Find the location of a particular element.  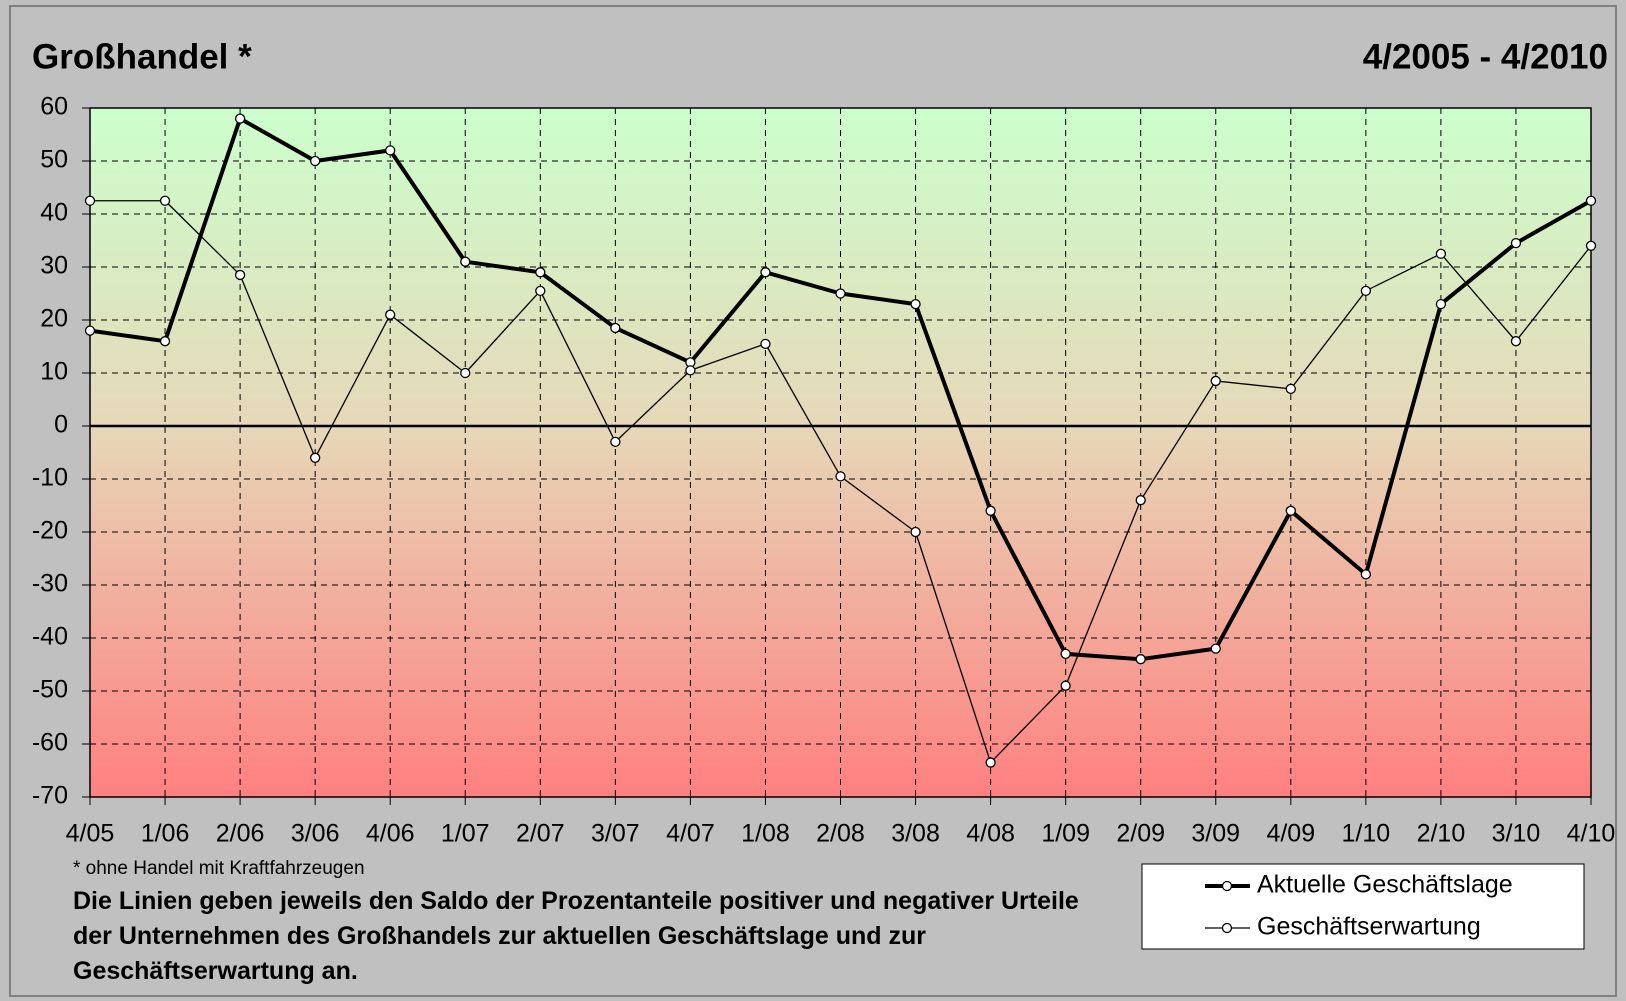

y-tick-label: -10 is located at coordinates (50, 478).